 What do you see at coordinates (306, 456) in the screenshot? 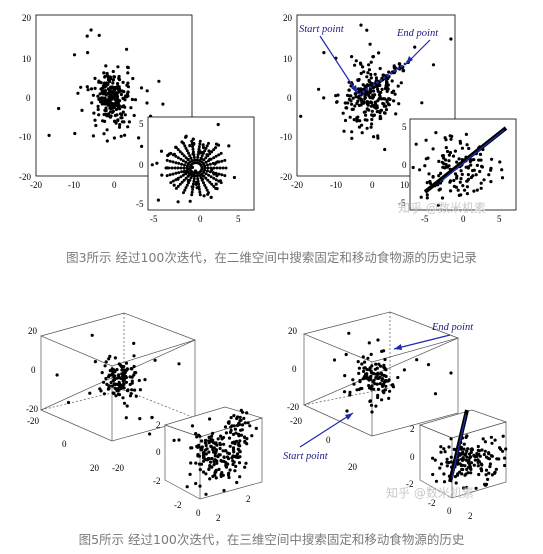
I see `fig5-start-point-label: Start point` at bounding box center [306, 456].